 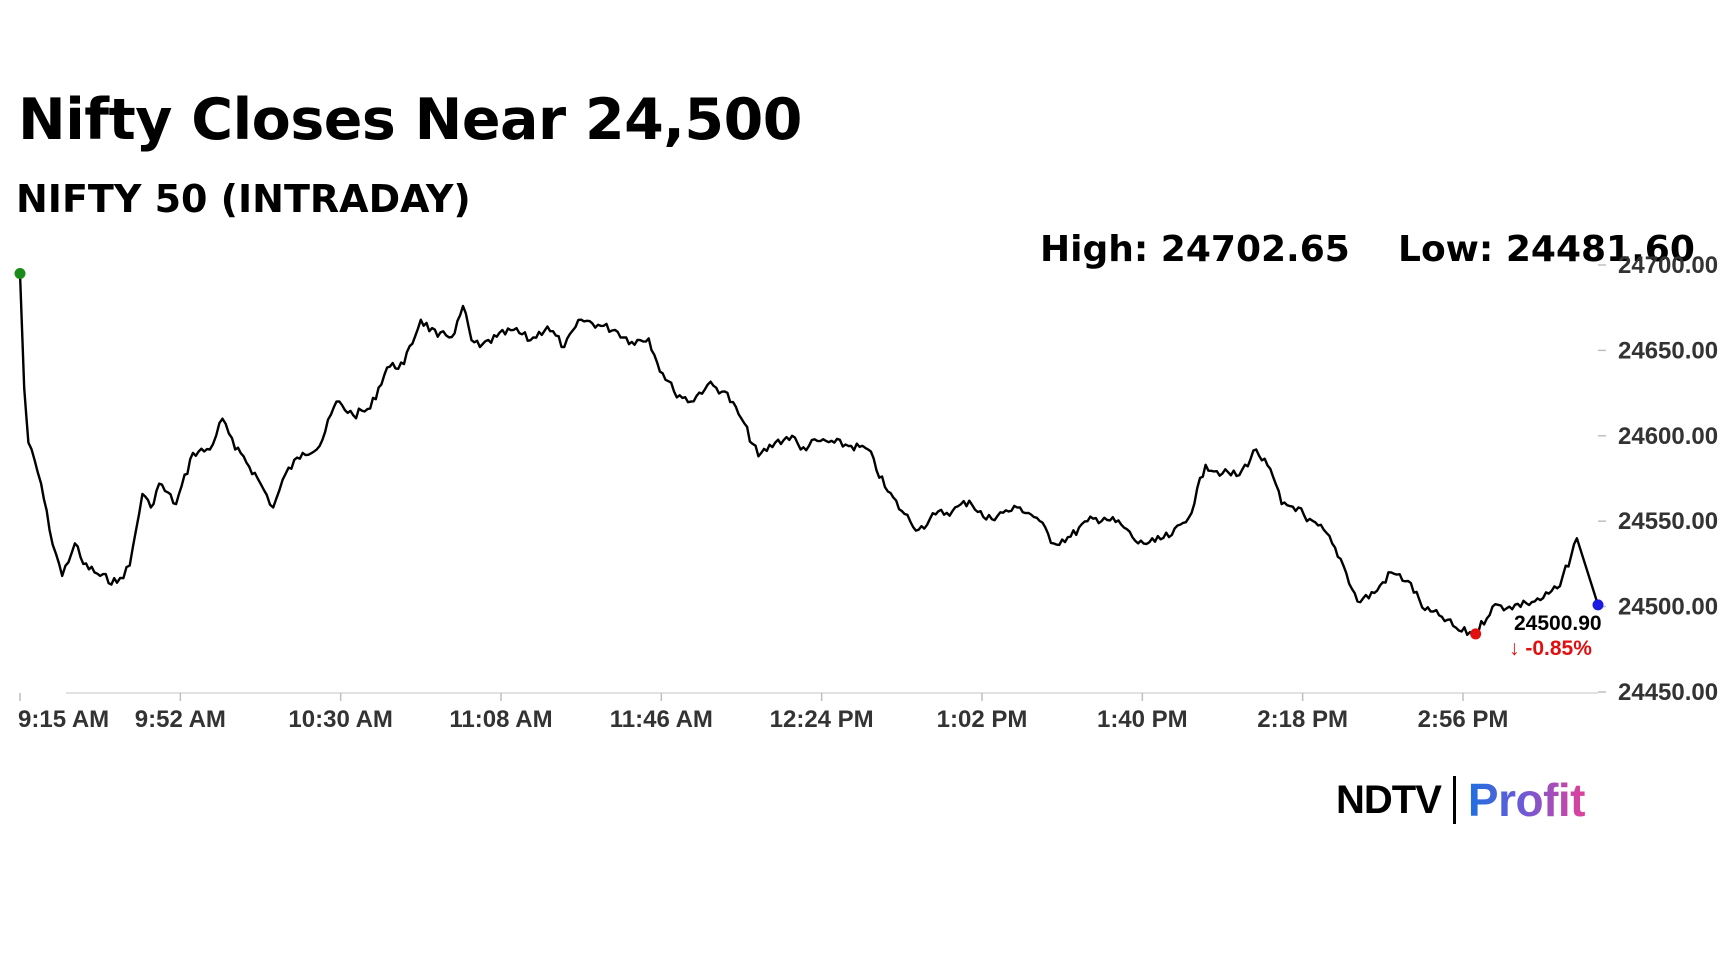 I want to click on x-tick-label: 2:56 PM, so click(x=1463, y=719).